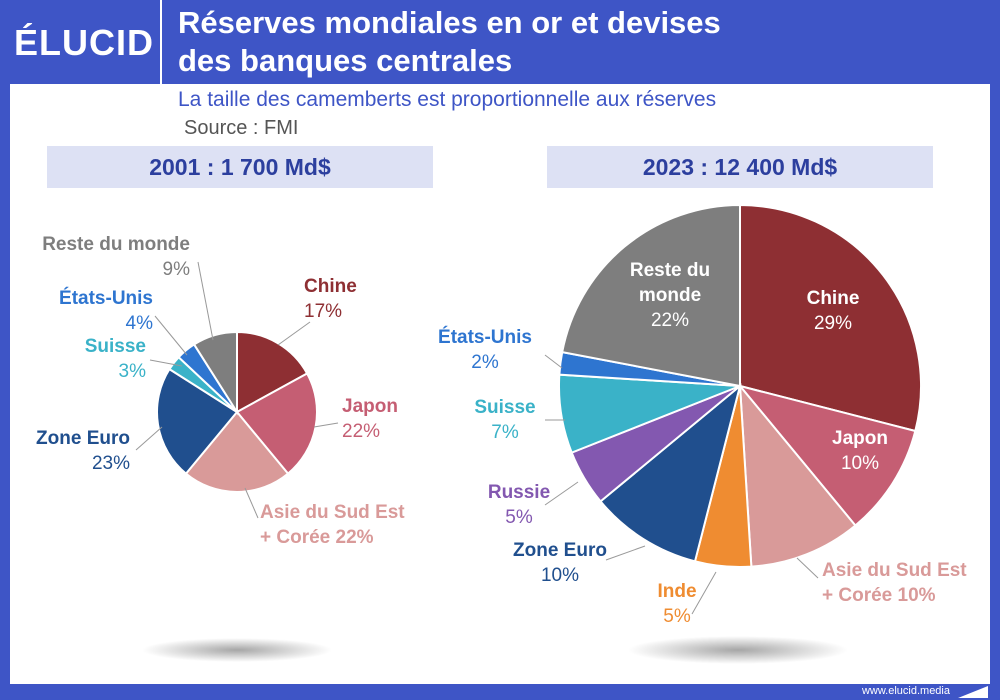  Describe the element at coordinates (326, 425) in the screenshot. I see `pie-2001-leader-japon` at that location.